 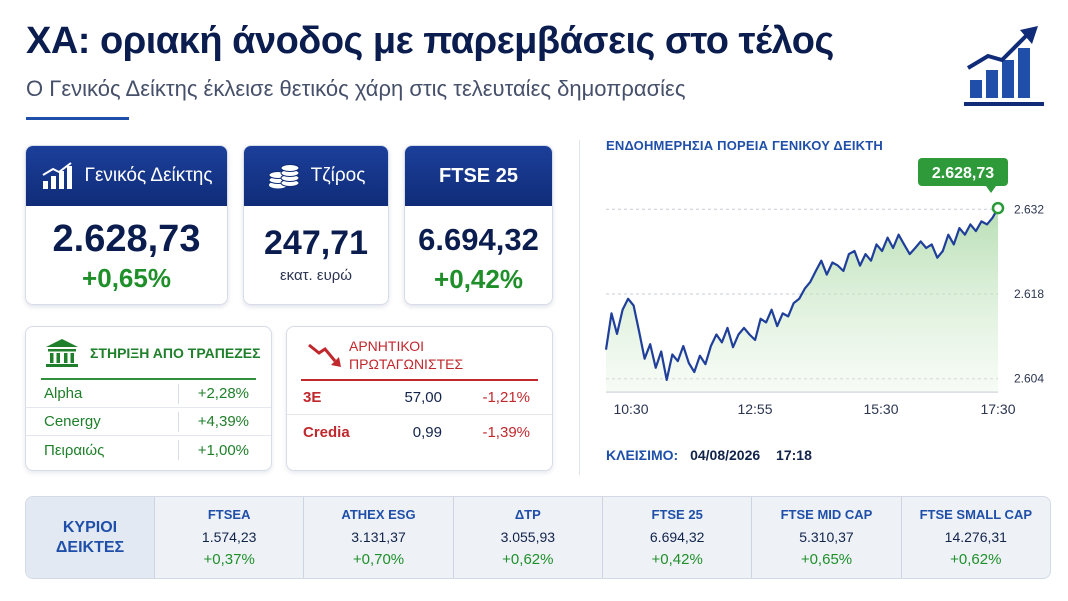 I want to click on close-date: 04/08/2026, so click(x=725, y=455).